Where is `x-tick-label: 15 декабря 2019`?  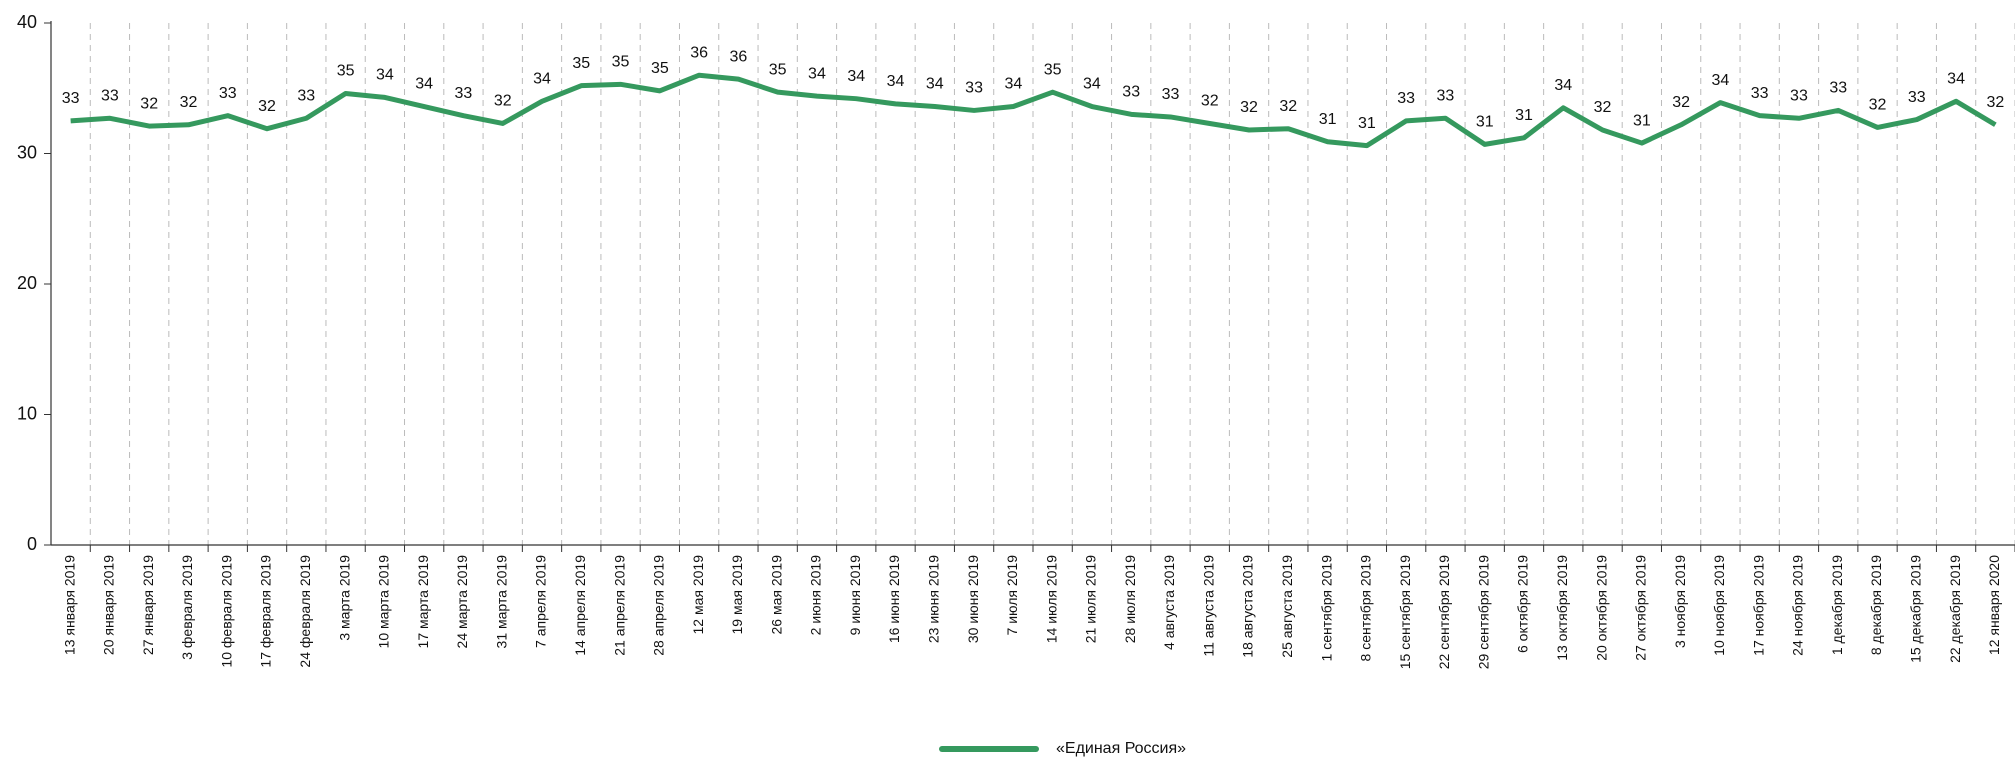
x-tick-label: 15 декабря 2019 is located at coordinates (1916, 609).